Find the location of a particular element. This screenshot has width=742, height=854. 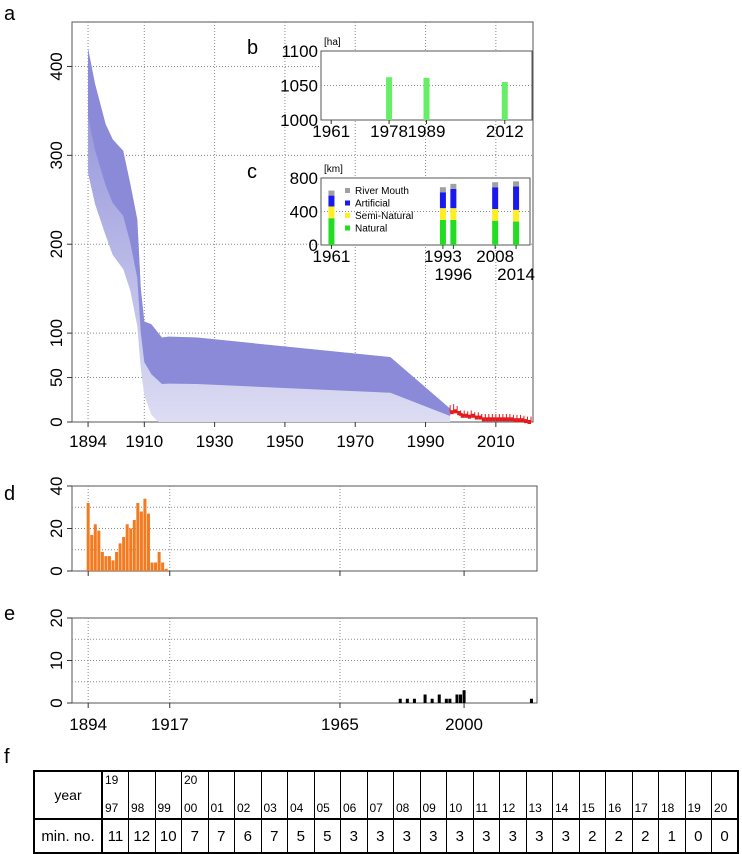

panel-b-x-tick-label: 1961 is located at coordinates (331, 131).